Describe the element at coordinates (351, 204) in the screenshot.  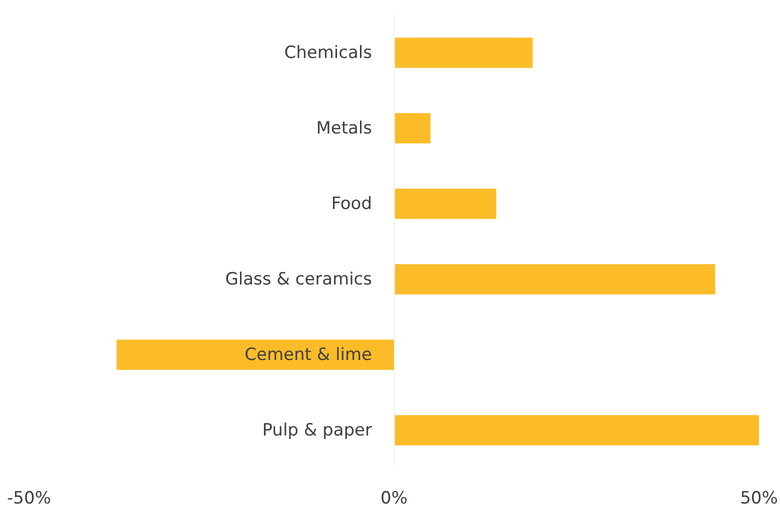
I see `y-tick-label: Food` at that location.